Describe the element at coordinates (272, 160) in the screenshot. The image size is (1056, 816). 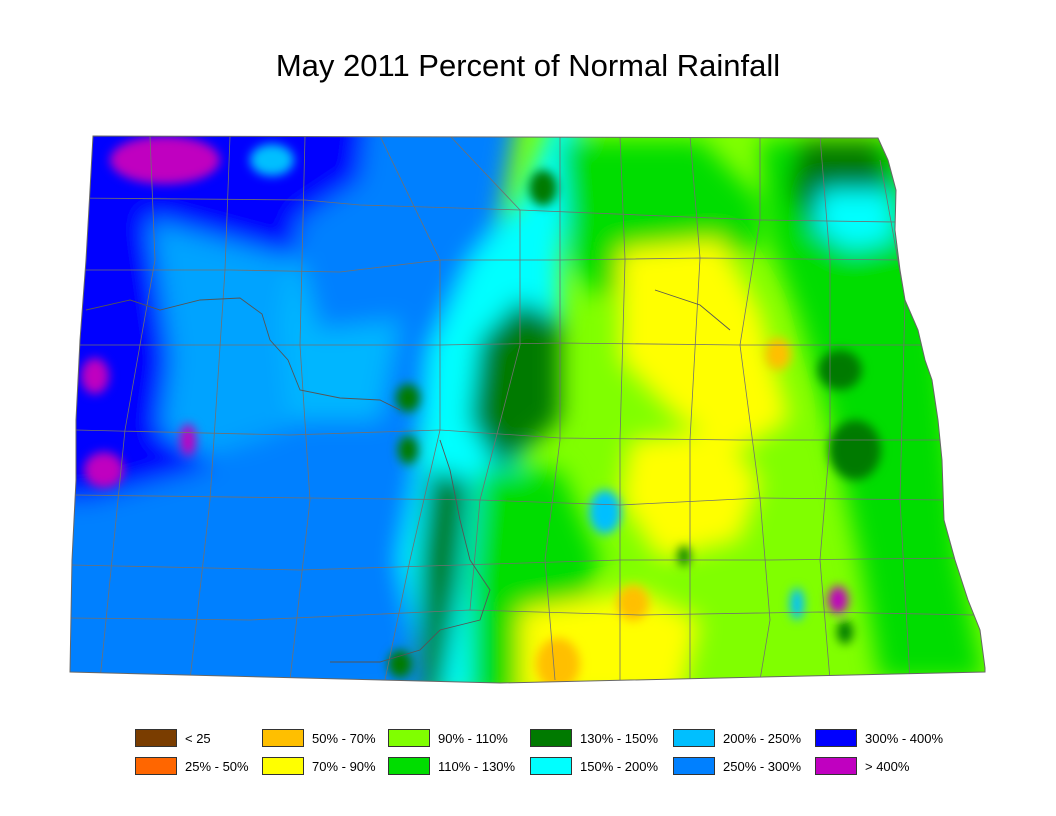
I see `patch-150-200-w` at that location.